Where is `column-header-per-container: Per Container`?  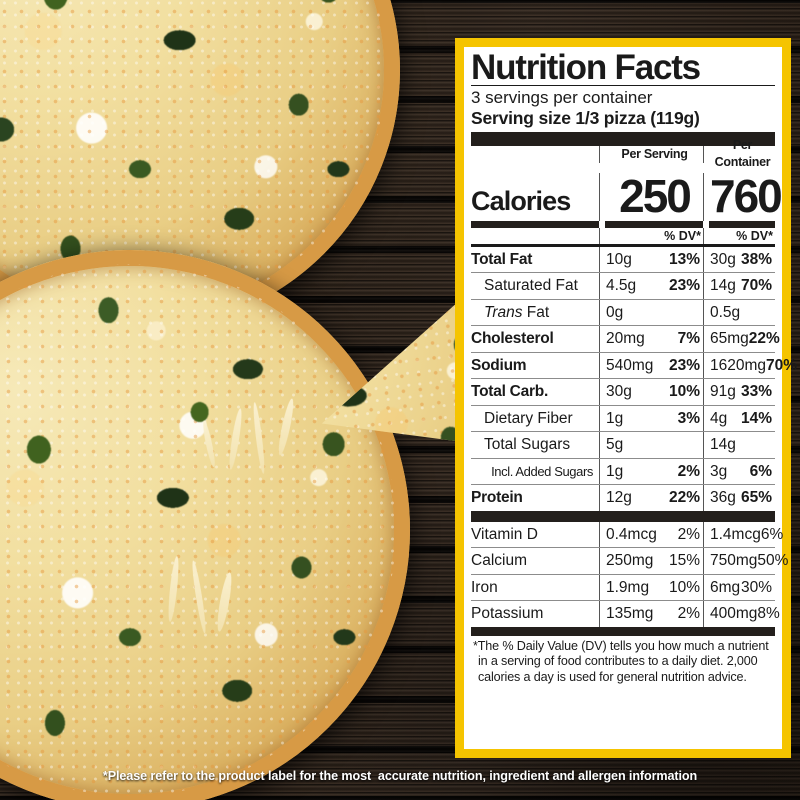
column-header-per-container: Per Container is located at coordinates (739, 153).